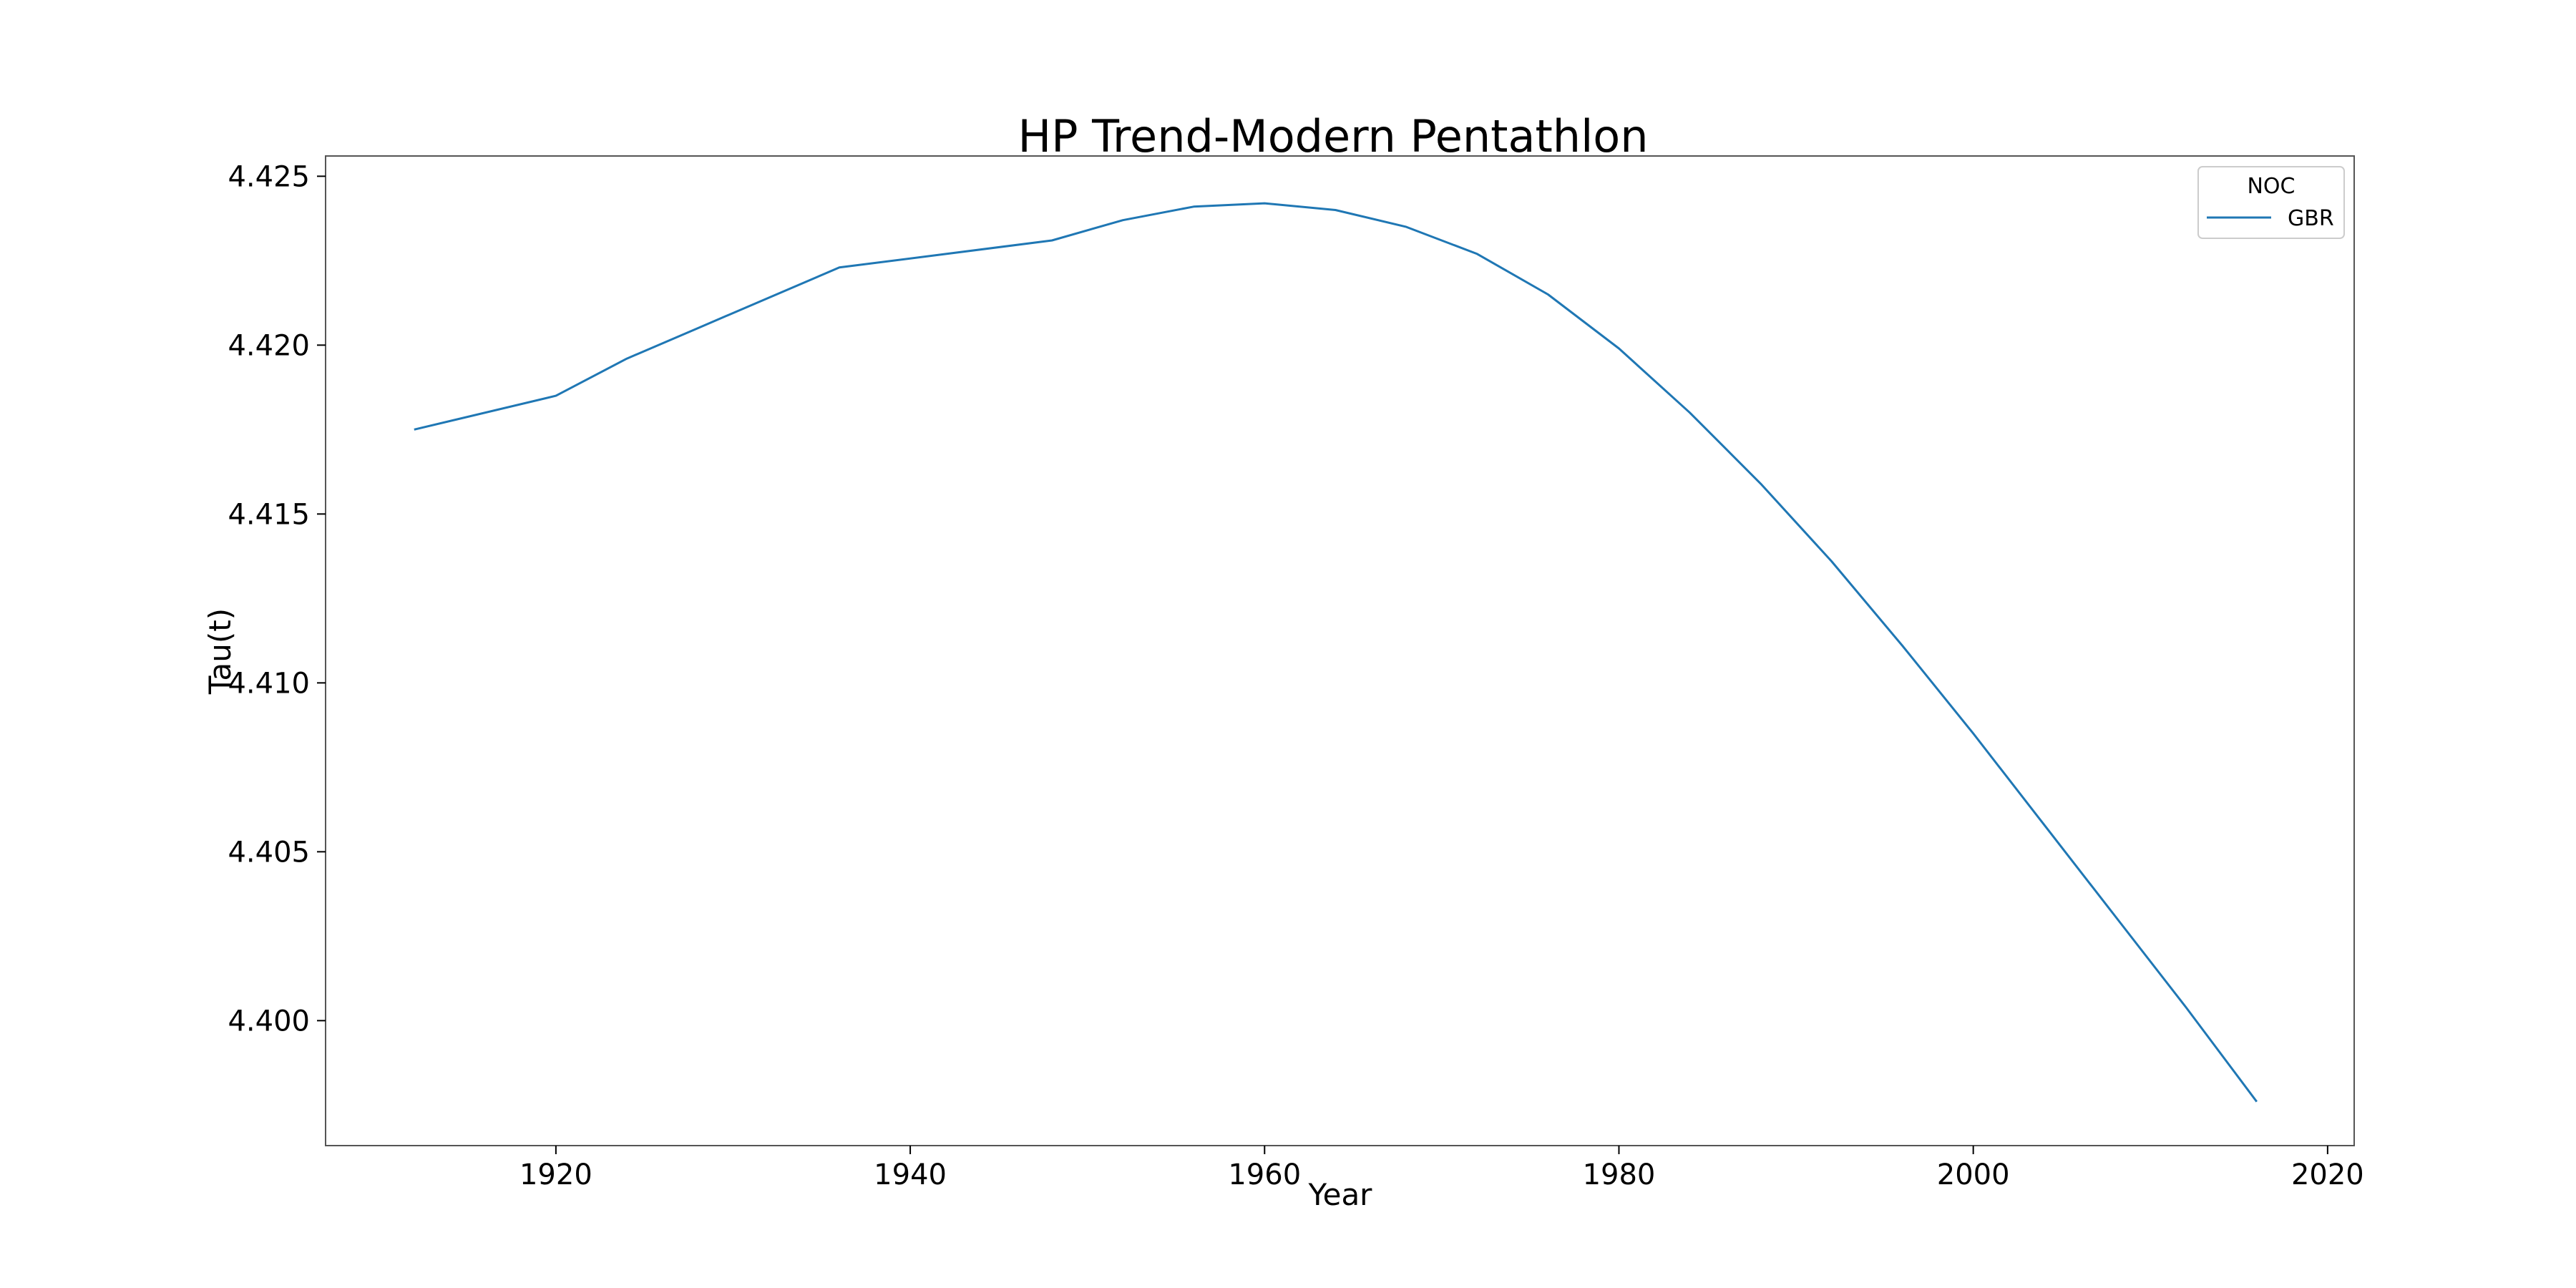  I want to click on x-tick-label: 1940, so click(911, 1174).